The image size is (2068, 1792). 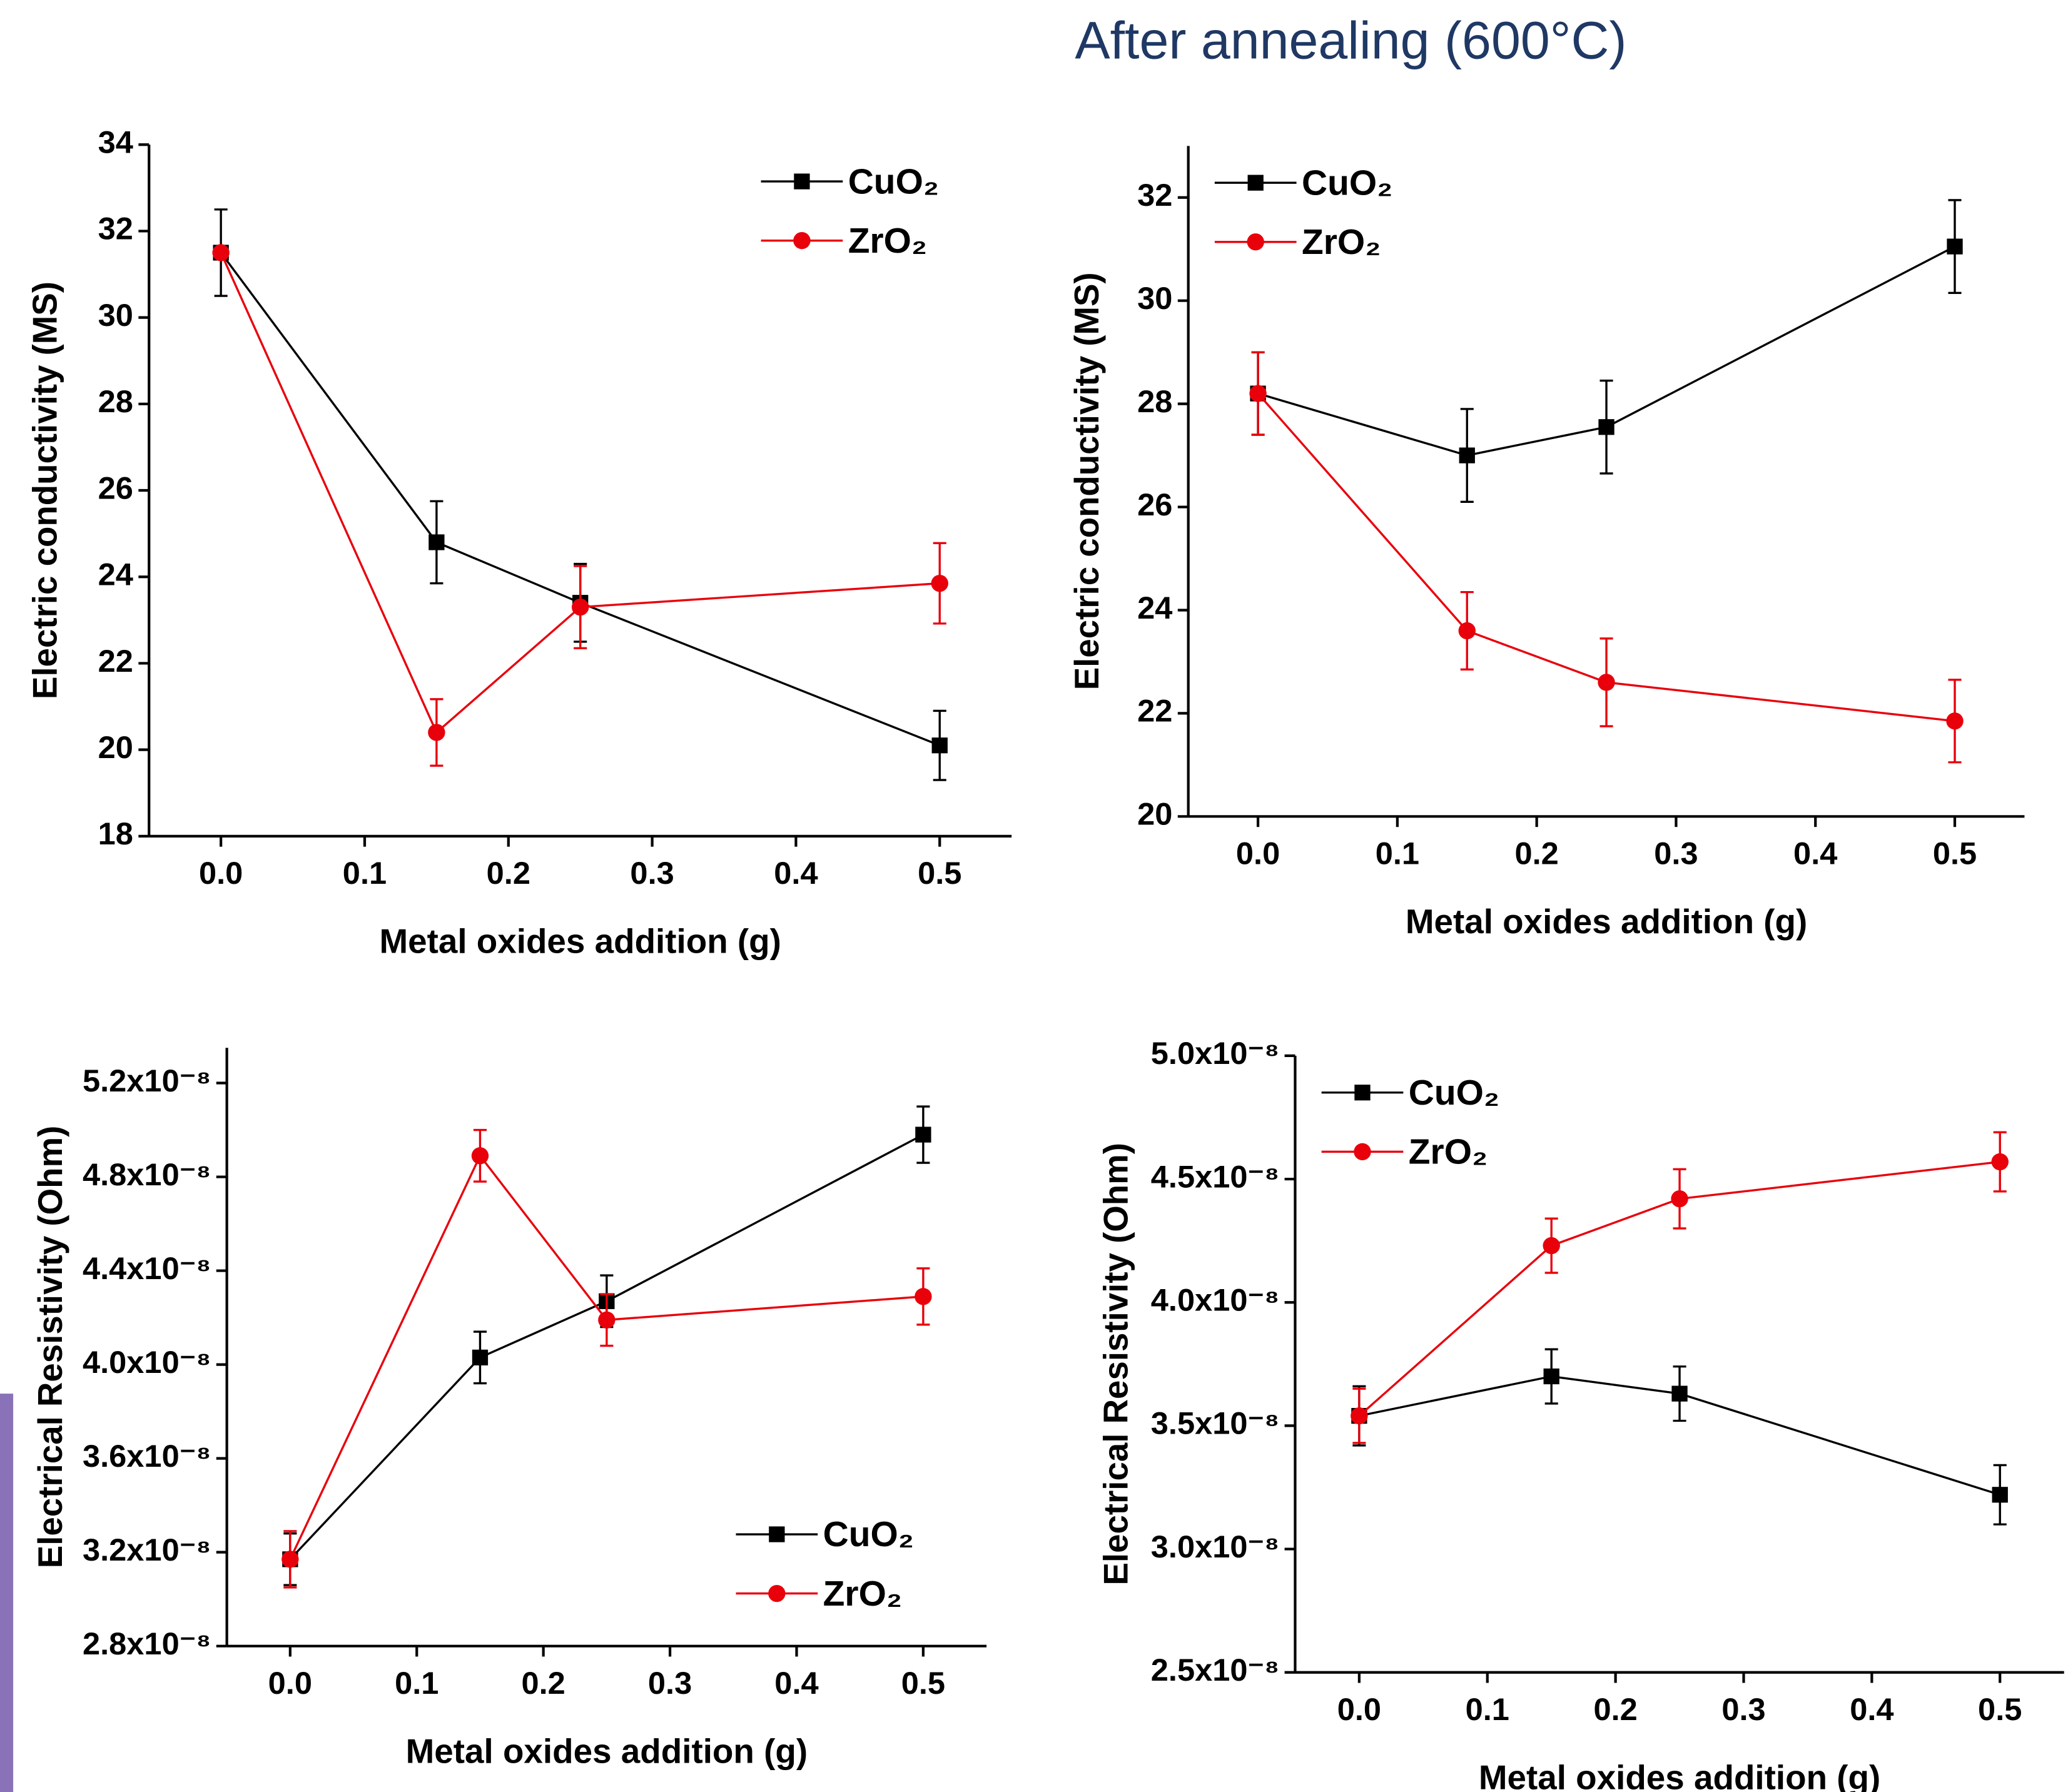 What do you see at coordinates (1215, 1670) in the screenshot?
I see `y-tick-label: 2.5x10⁻⁸` at bounding box center [1215, 1670].